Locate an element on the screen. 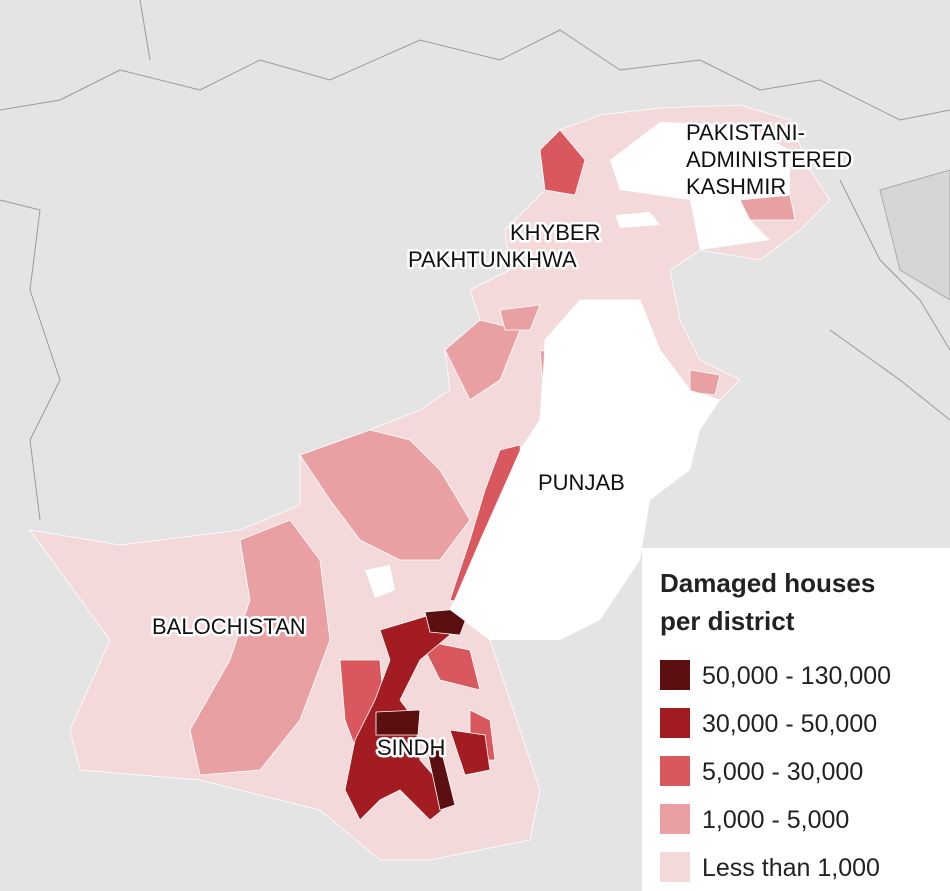  legend-title: per district is located at coordinates (727, 621).